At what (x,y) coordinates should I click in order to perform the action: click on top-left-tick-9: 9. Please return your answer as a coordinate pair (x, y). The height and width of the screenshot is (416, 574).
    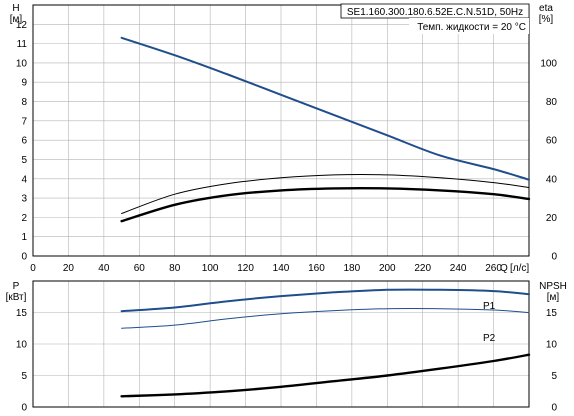
    Looking at the image, I should click on (24, 83).